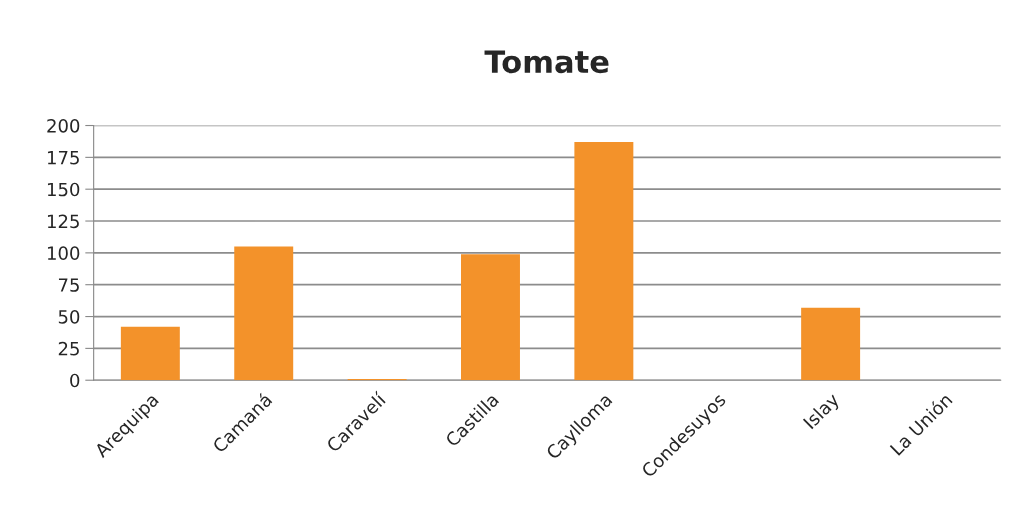 The height and width of the screenshot is (523, 1018). What do you see at coordinates (63, 125) in the screenshot?
I see `y-tick-label: 200` at bounding box center [63, 125].